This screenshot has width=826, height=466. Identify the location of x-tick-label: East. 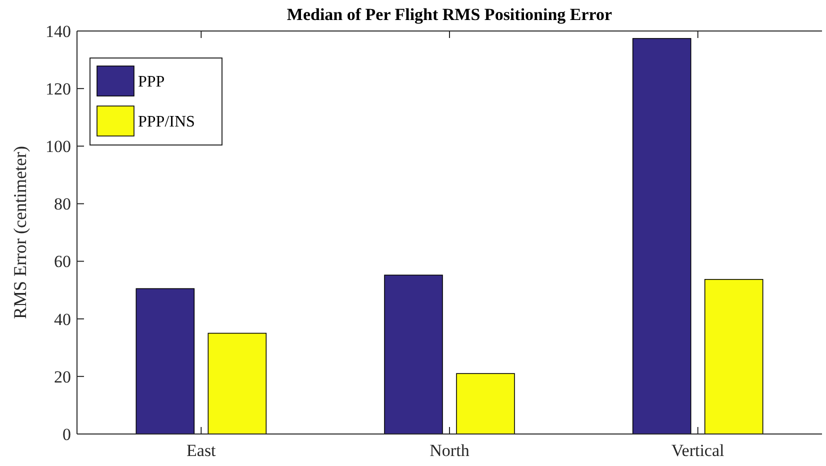
(201, 450).